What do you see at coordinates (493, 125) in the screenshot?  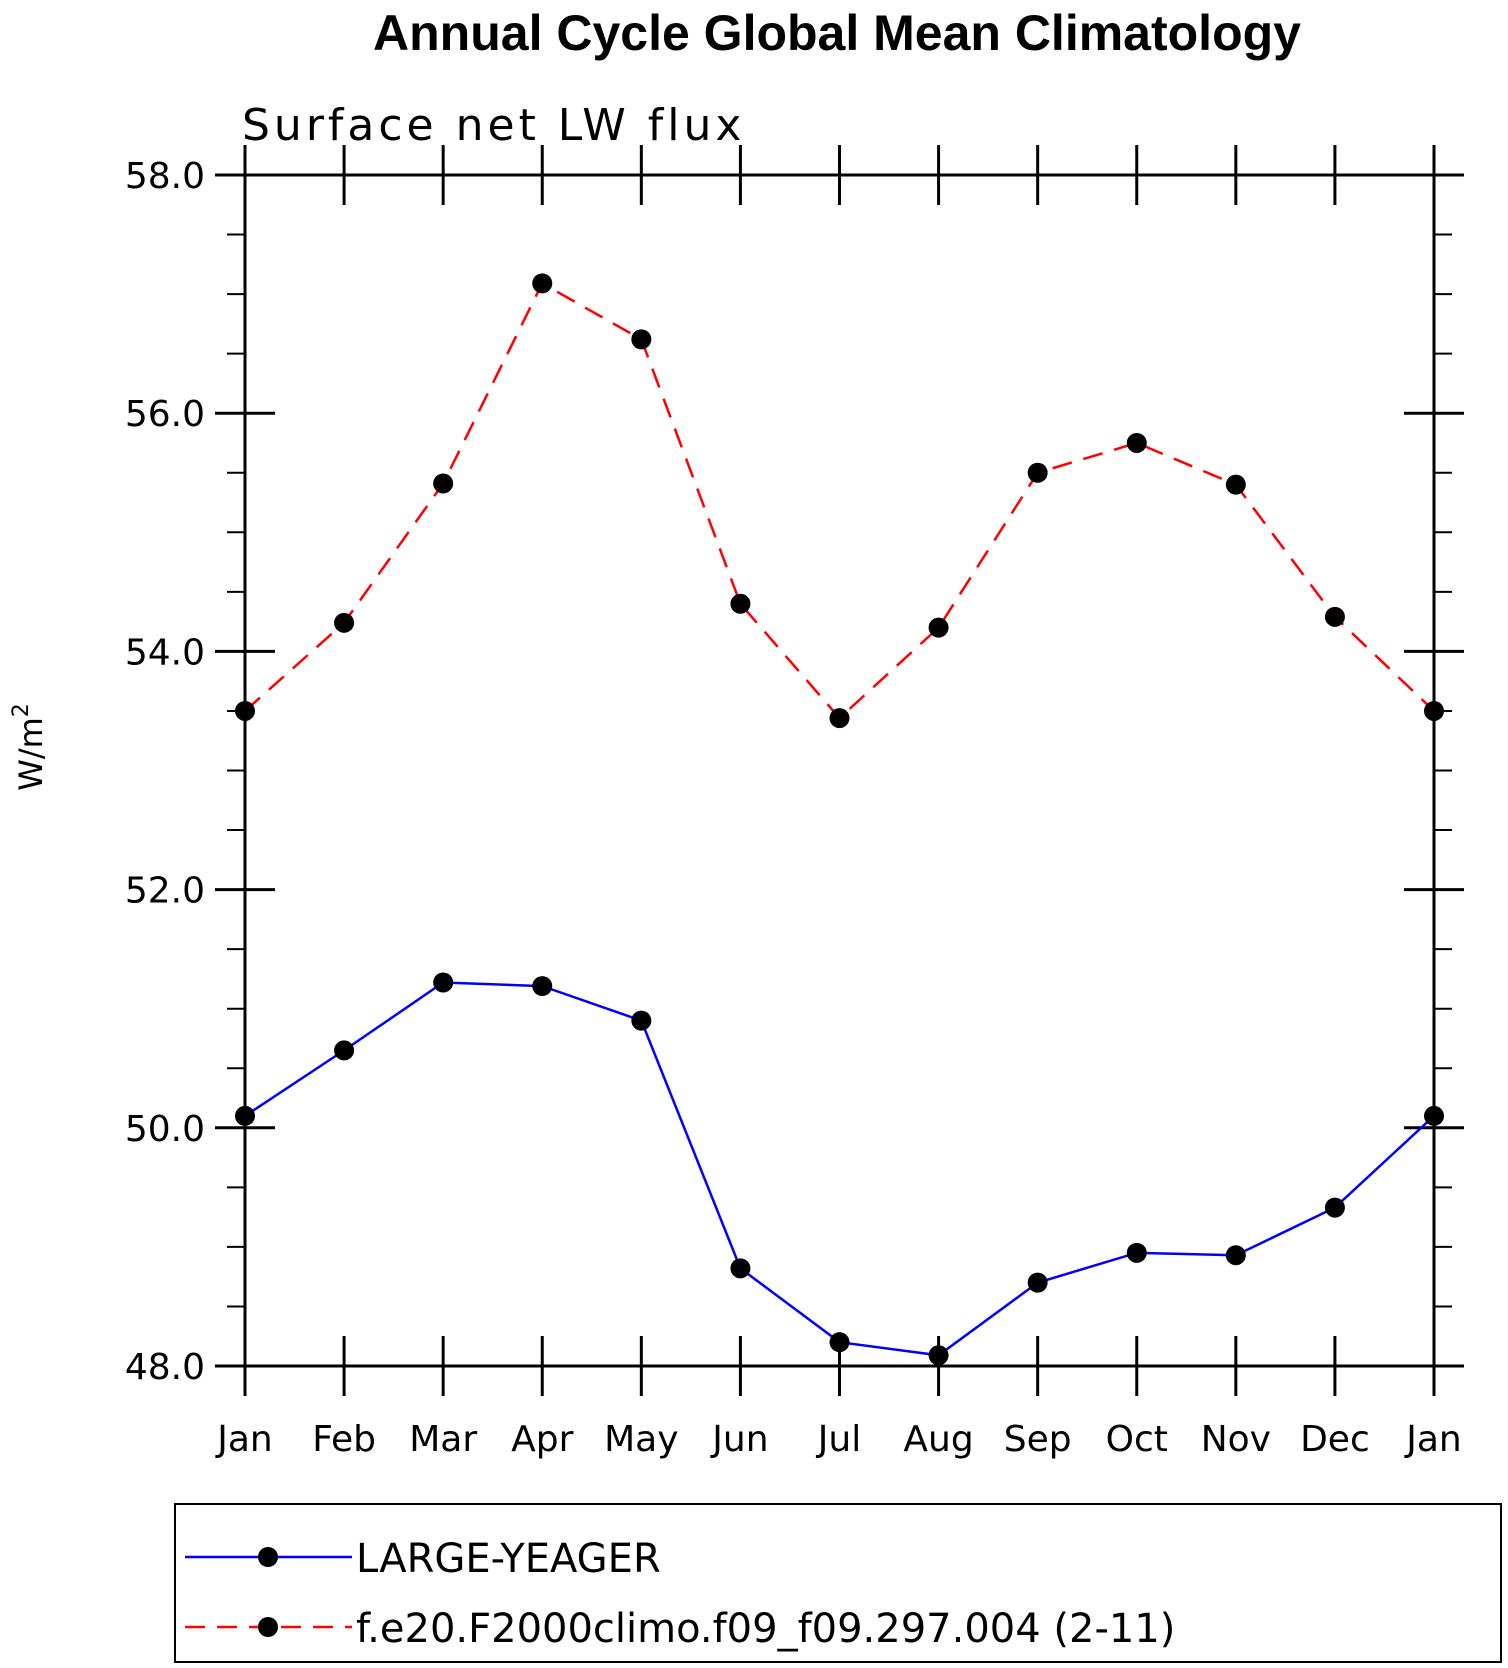 I see `chart-subtitle: Surface net LW flux` at bounding box center [493, 125].